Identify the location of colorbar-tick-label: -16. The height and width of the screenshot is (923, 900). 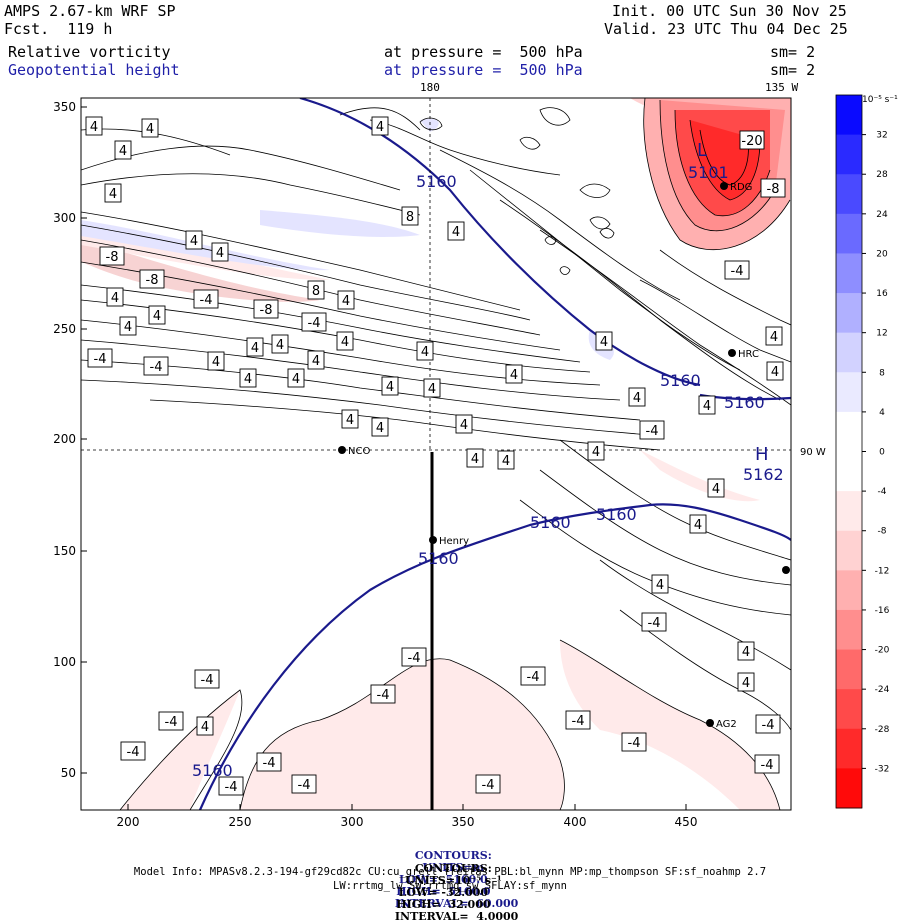
(882, 611).